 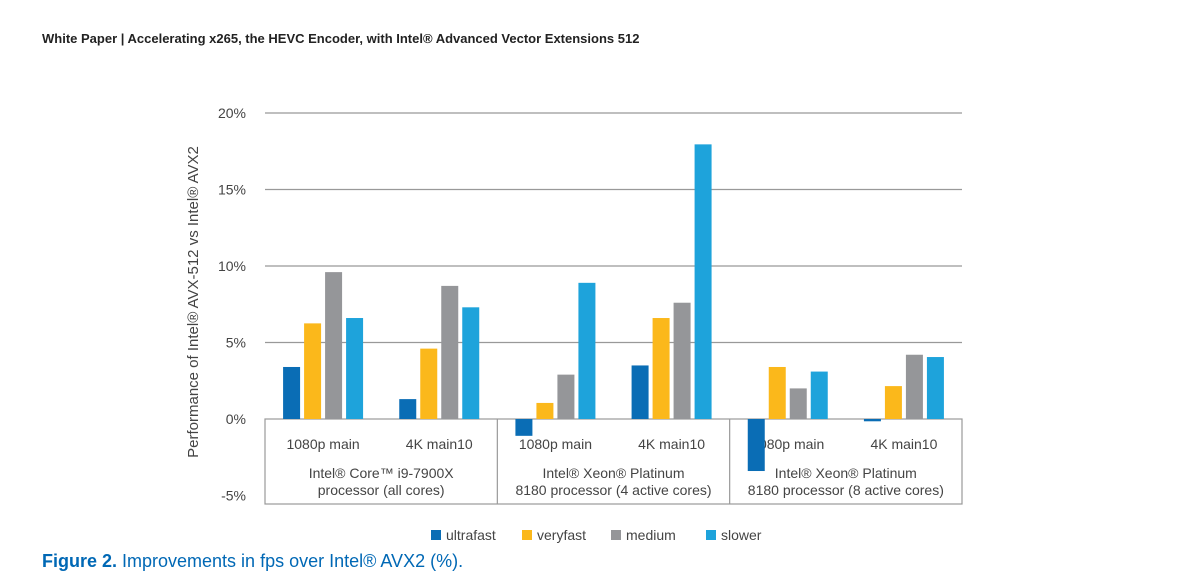 I want to click on y-tick-label: 10%, so click(x=232, y=266).